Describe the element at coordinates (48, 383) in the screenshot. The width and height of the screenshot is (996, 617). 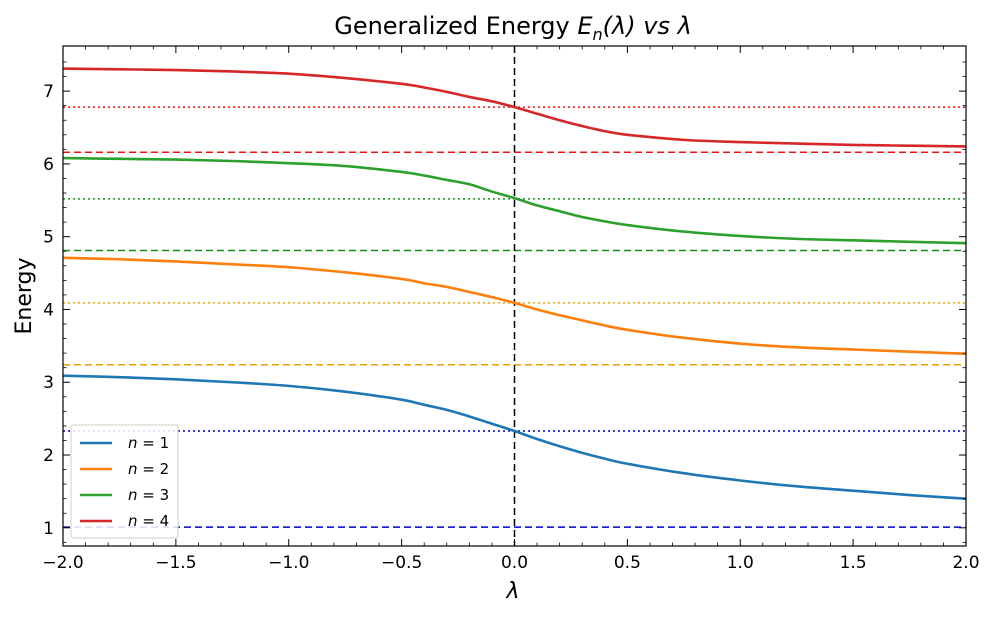
I see `y-tick-label: 3` at that location.